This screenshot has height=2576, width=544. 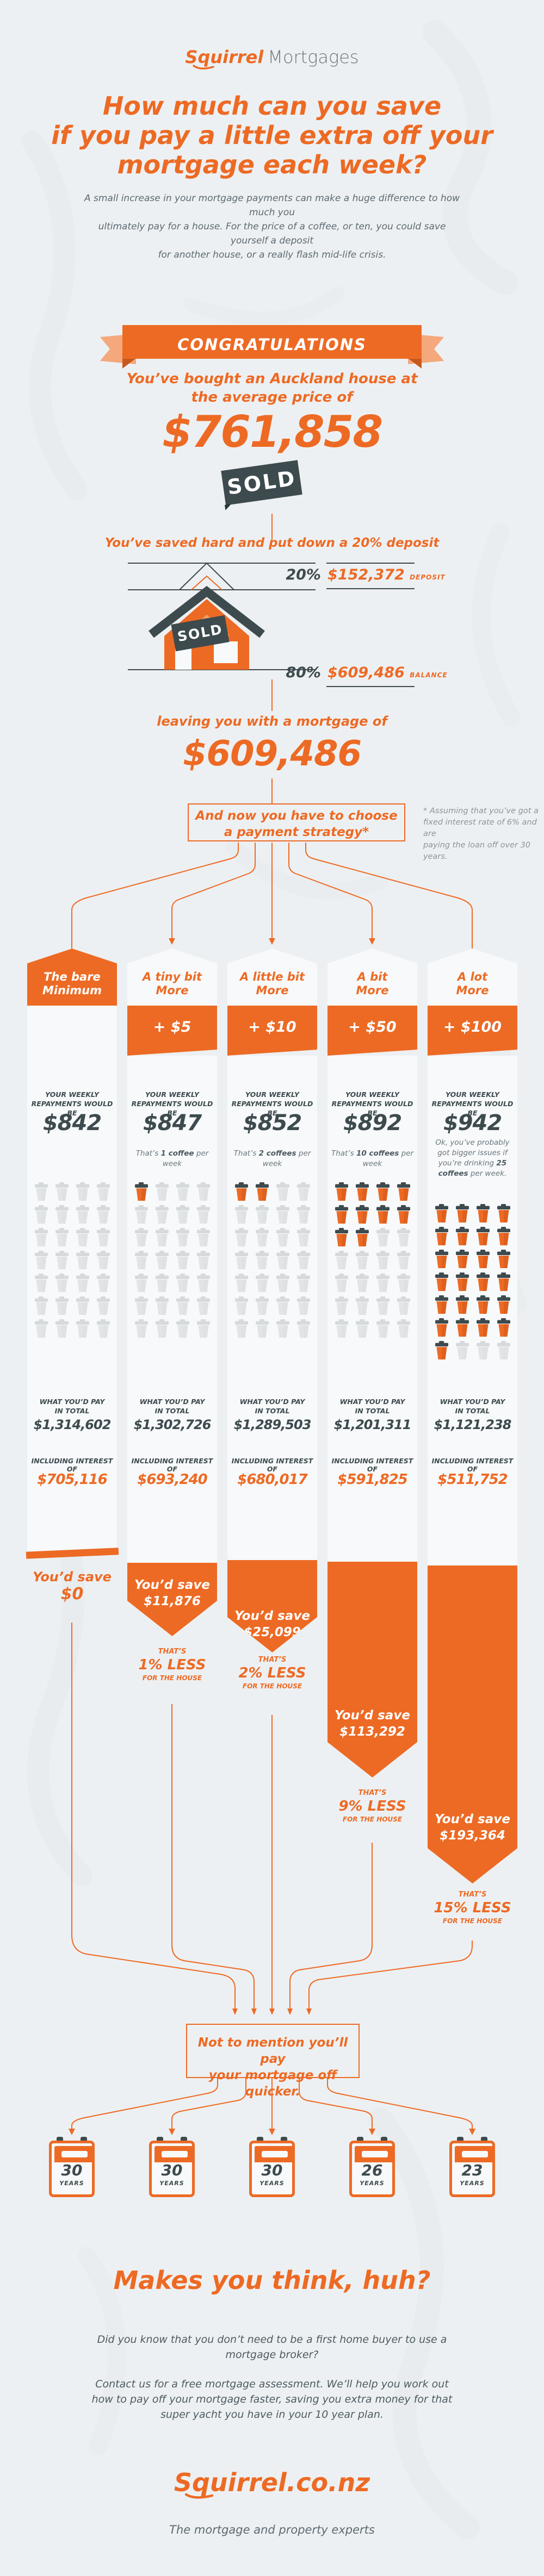 What do you see at coordinates (272, 2483) in the screenshot?
I see `footer-logo-link: Squirrel.co.nz` at bounding box center [272, 2483].